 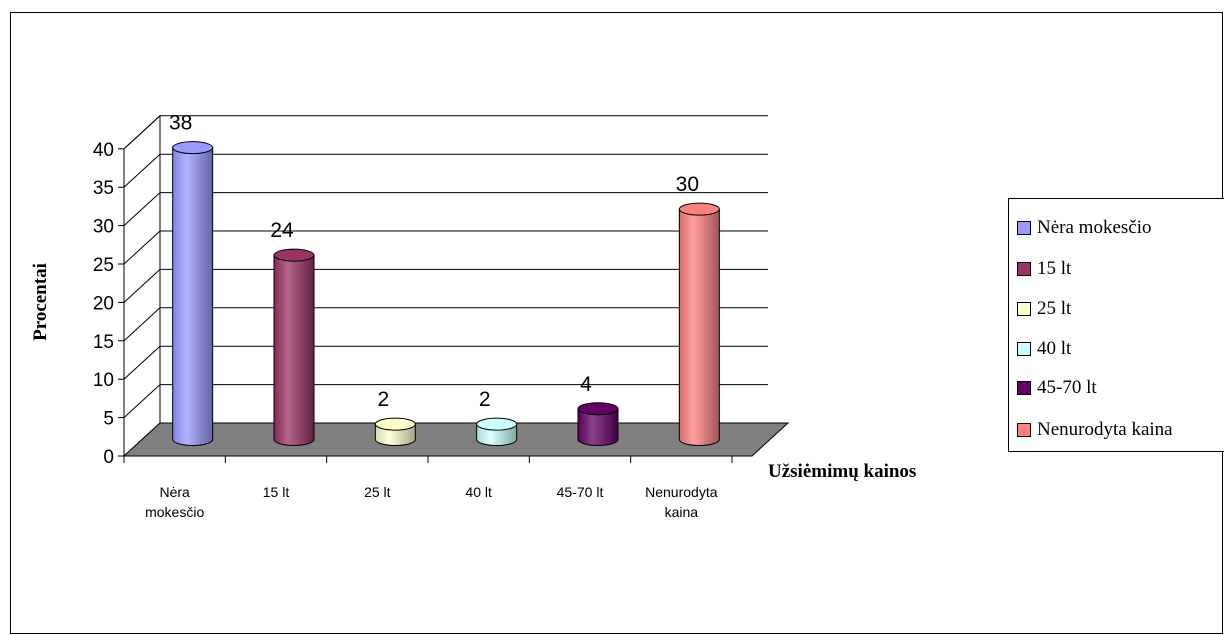 I want to click on legend-label: 15 lt, so click(x=1054, y=268).